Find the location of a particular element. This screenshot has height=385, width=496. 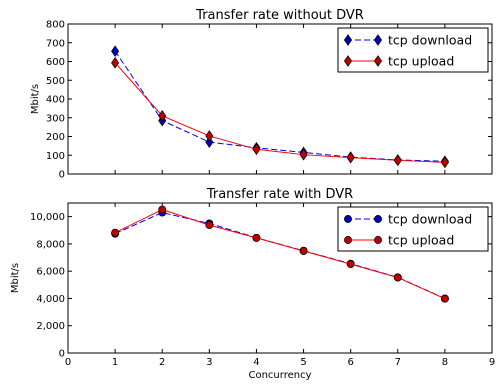

x-tick-label: 2 is located at coordinates (162, 362).